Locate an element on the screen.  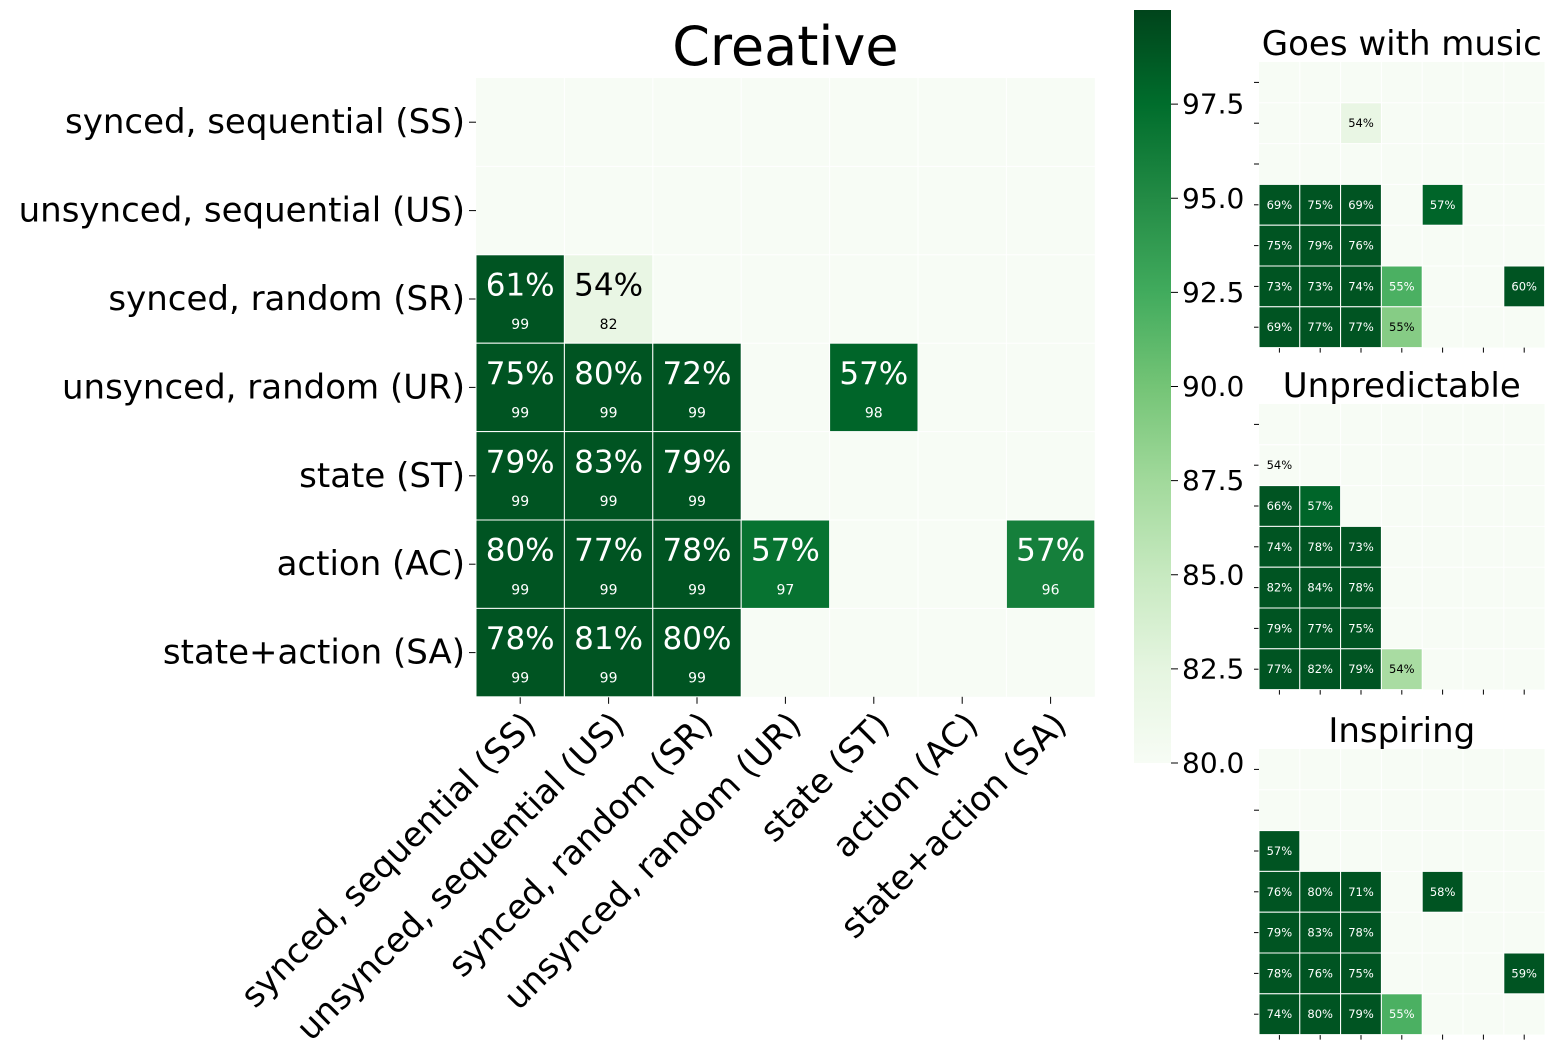
cell-percent-label: 55% is located at coordinates (1402, 286).